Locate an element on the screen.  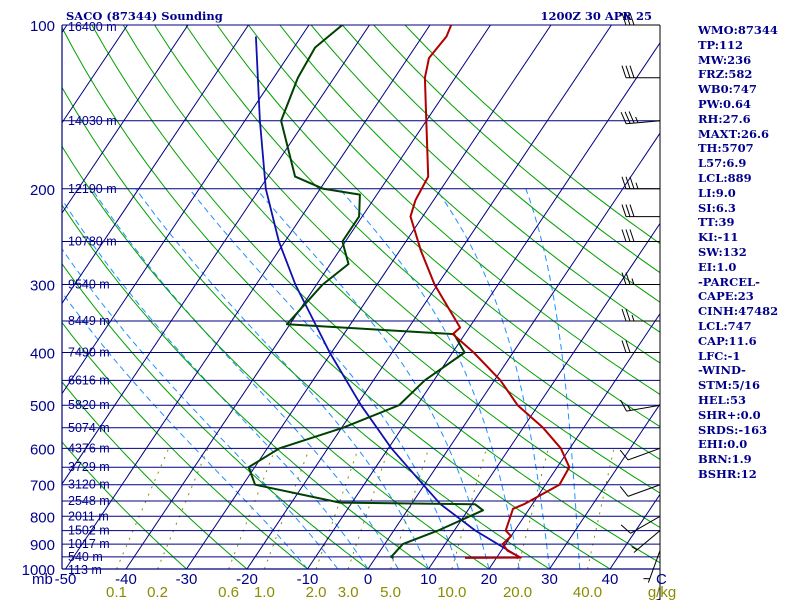
index-line: WMO:87344 is located at coordinates (738, 30).